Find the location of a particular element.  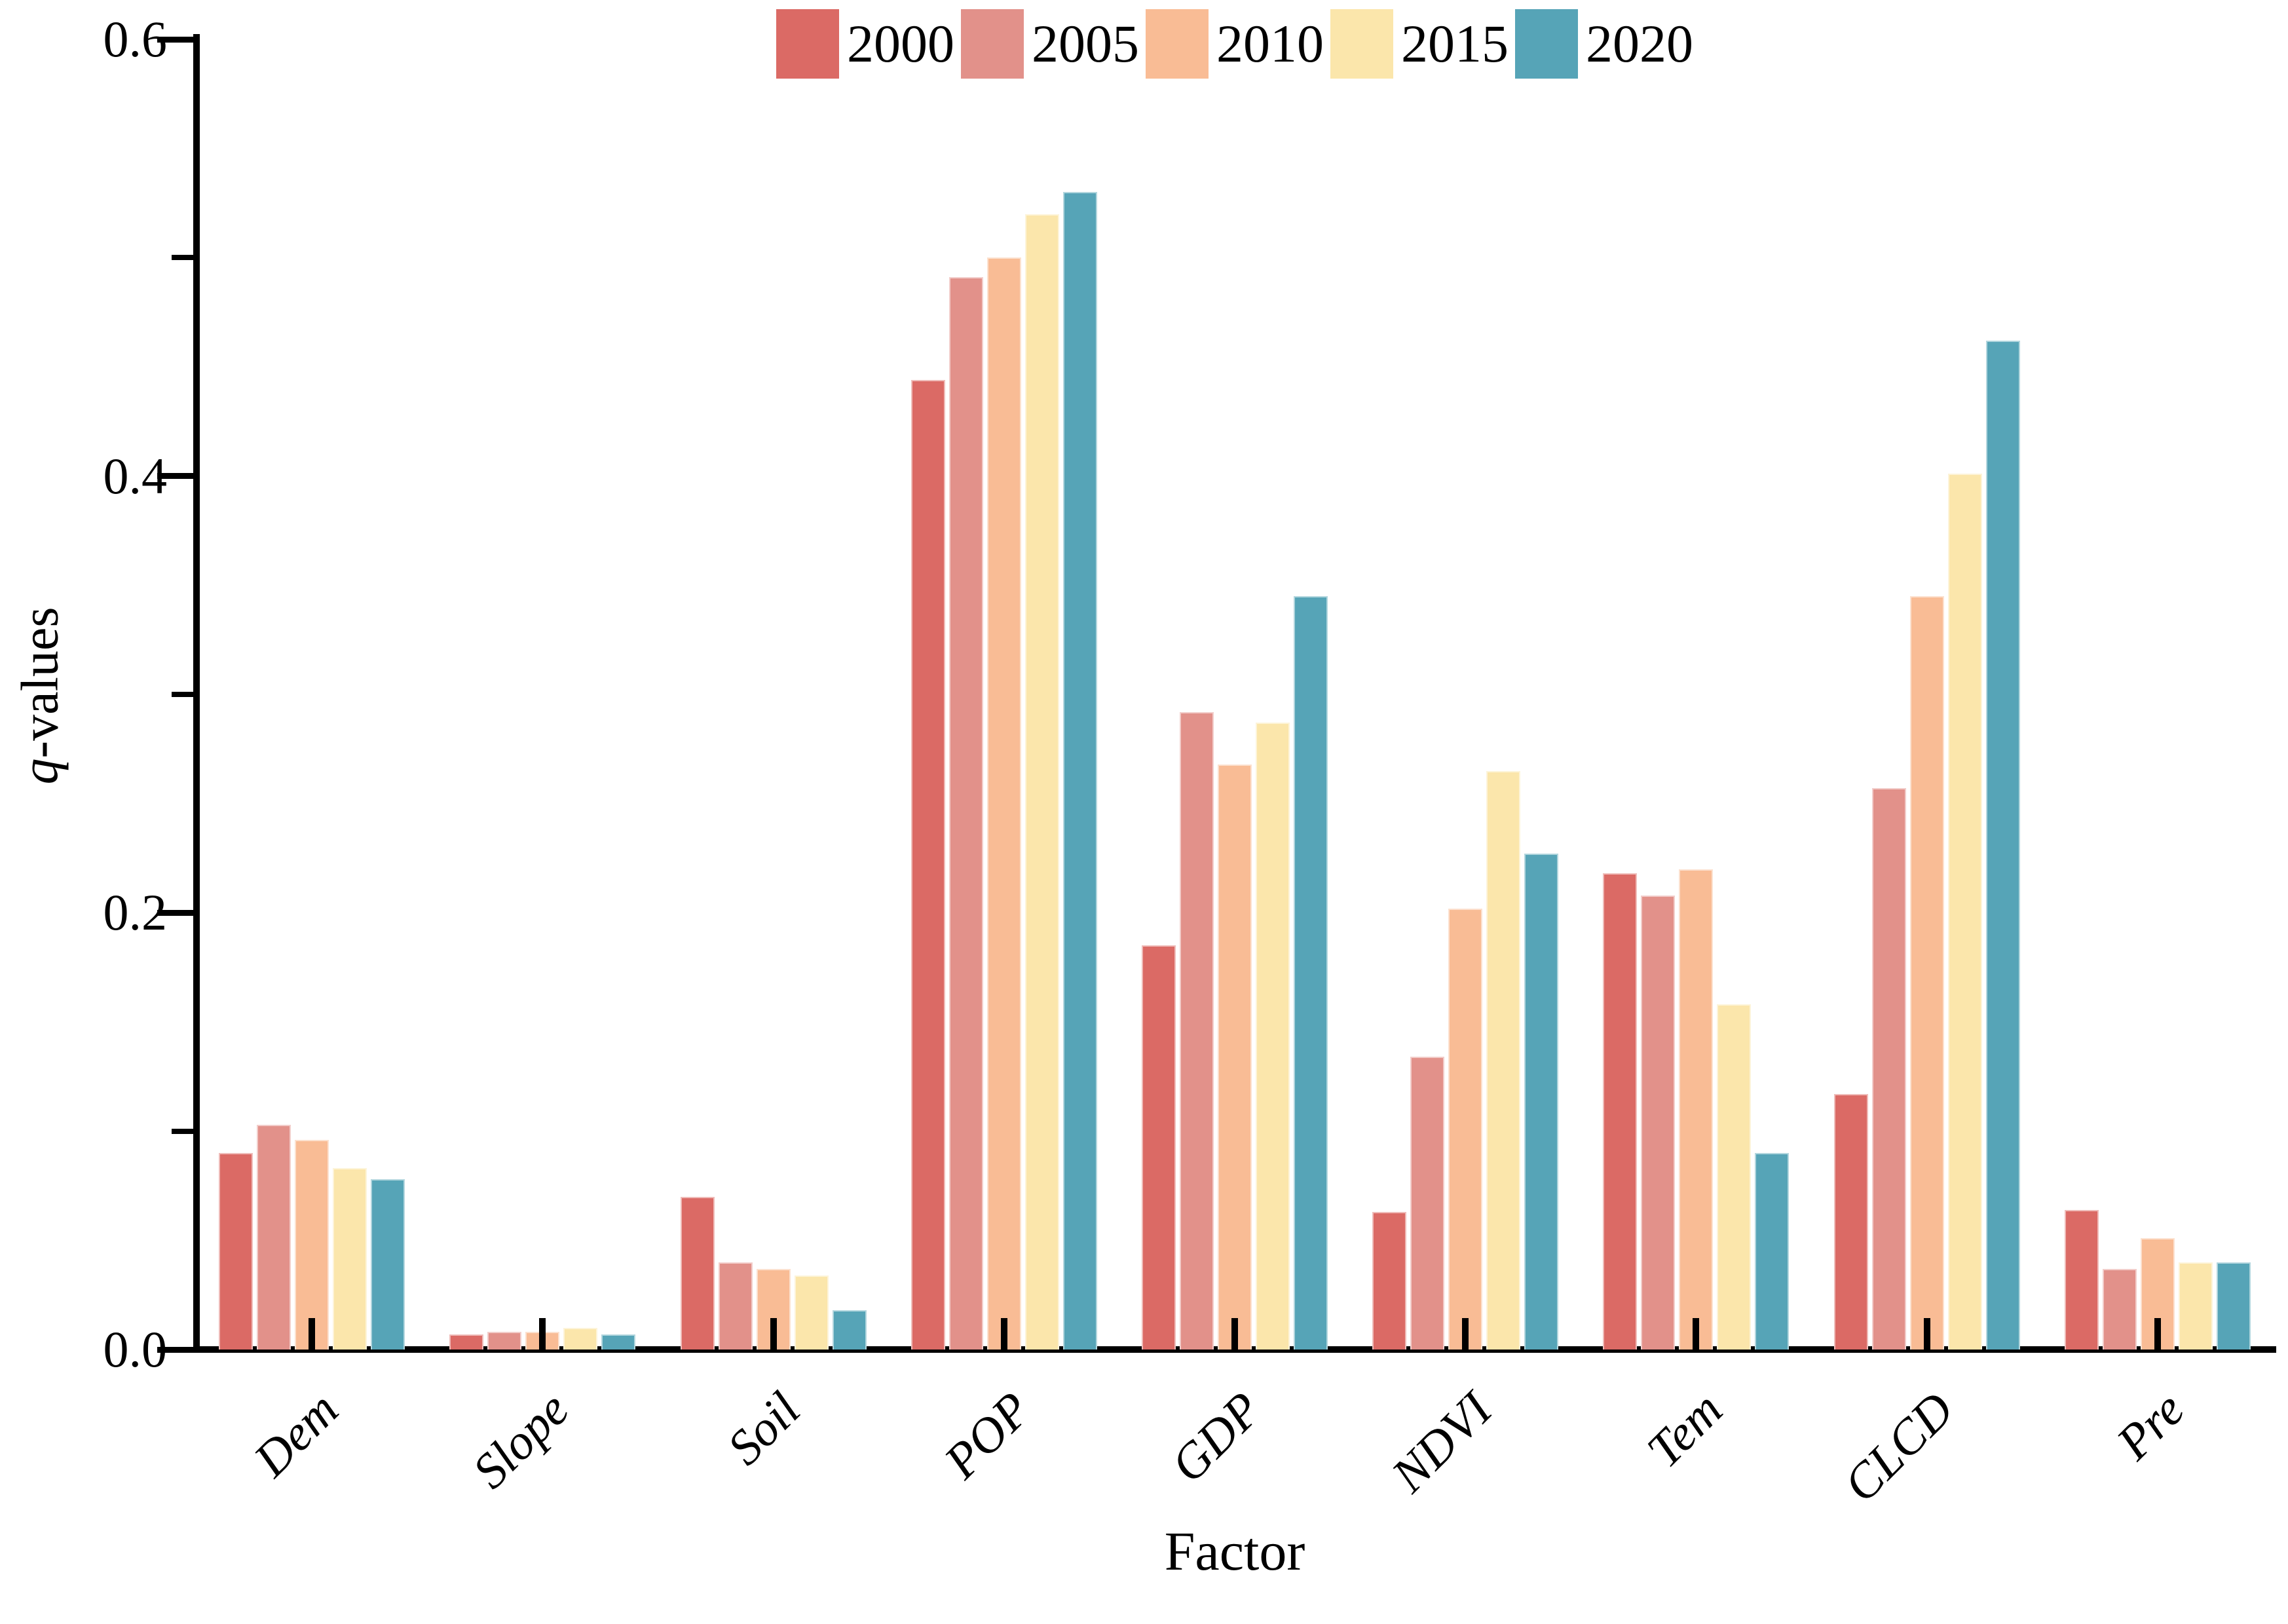

bar-CLCD-2010 is located at coordinates (1926, 973).